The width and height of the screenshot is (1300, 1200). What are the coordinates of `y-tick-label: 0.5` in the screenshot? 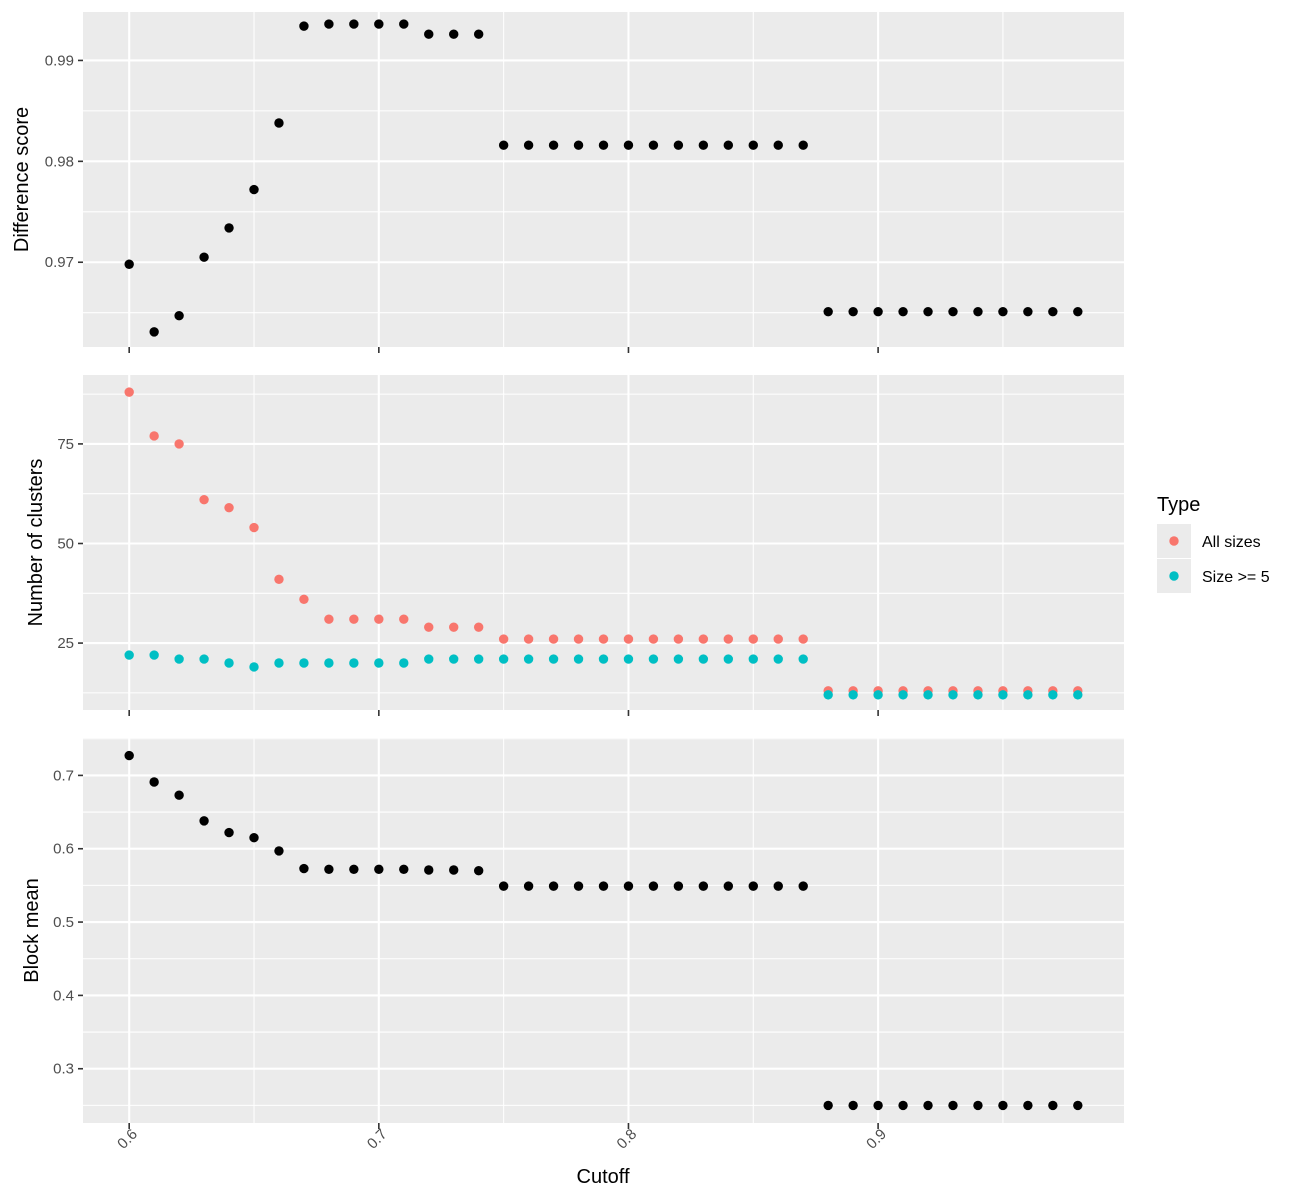 It's located at (63, 922).